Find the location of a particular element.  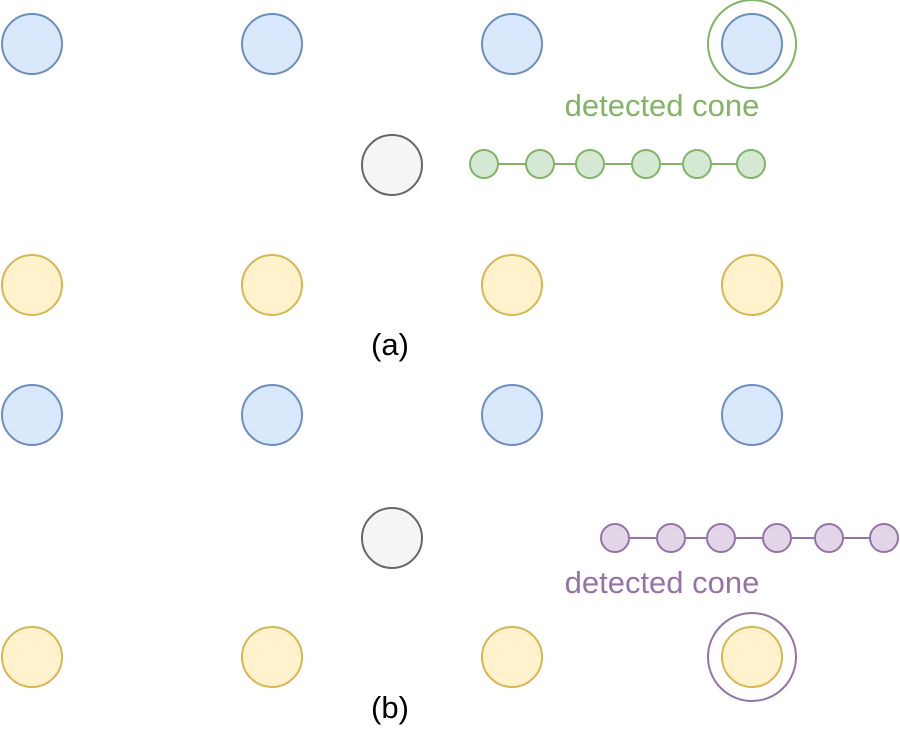

track-line-a is located at coordinates (617, 164).